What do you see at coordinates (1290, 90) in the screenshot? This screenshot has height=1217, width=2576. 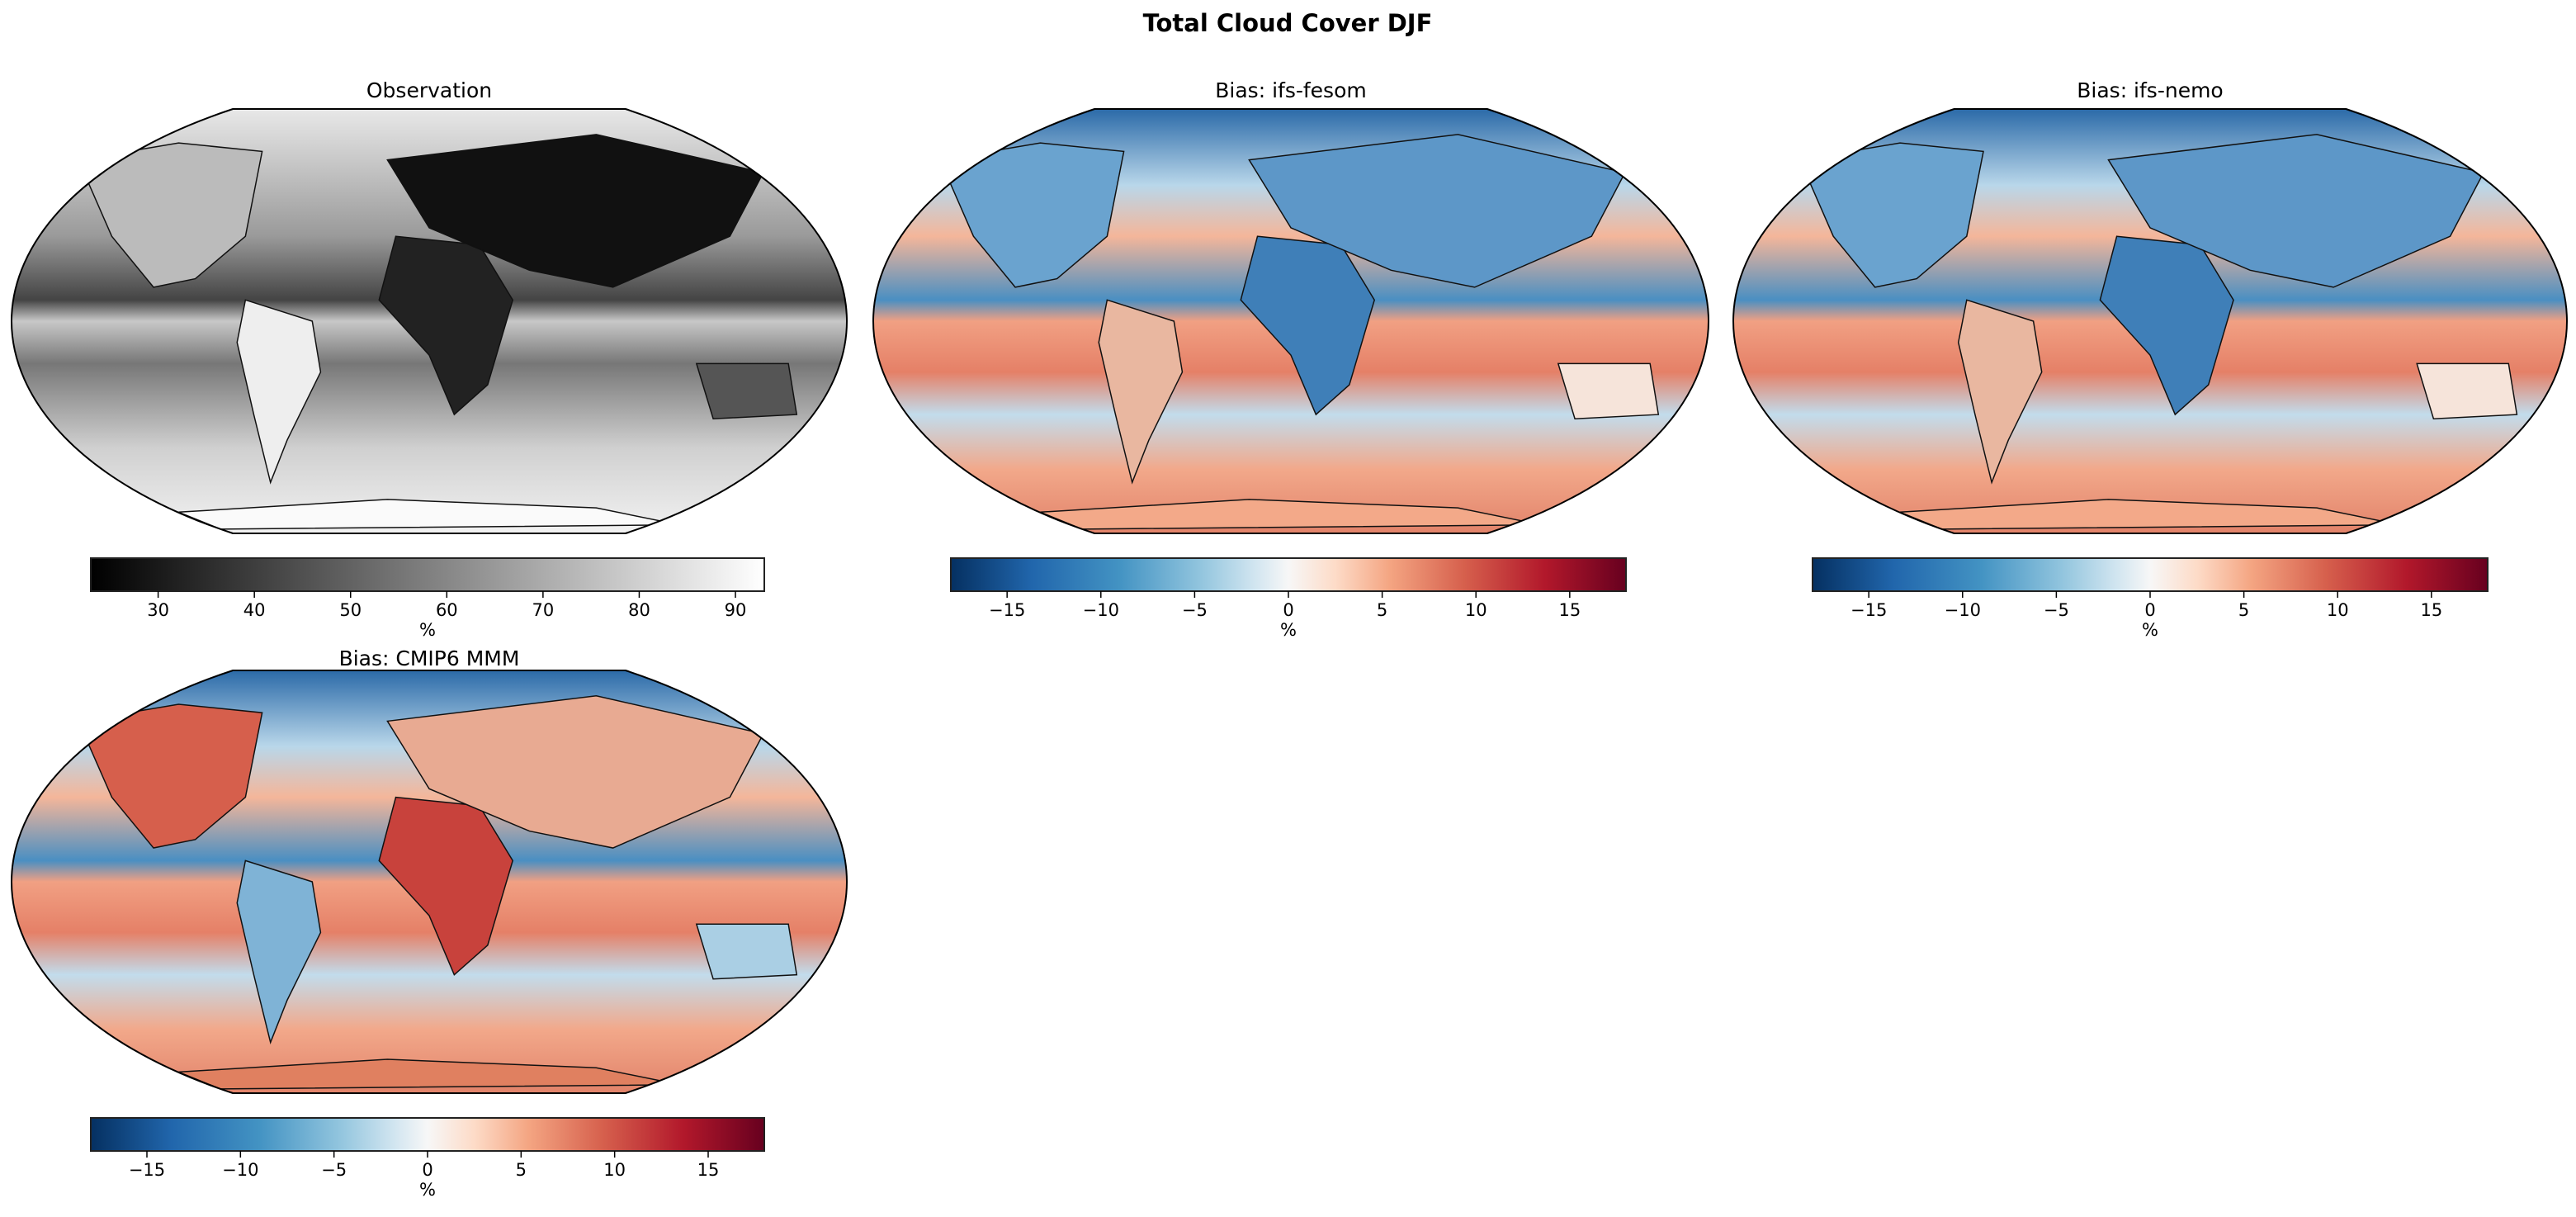 I see `panel-title: Bias: ifs-fesom` at bounding box center [1290, 90].